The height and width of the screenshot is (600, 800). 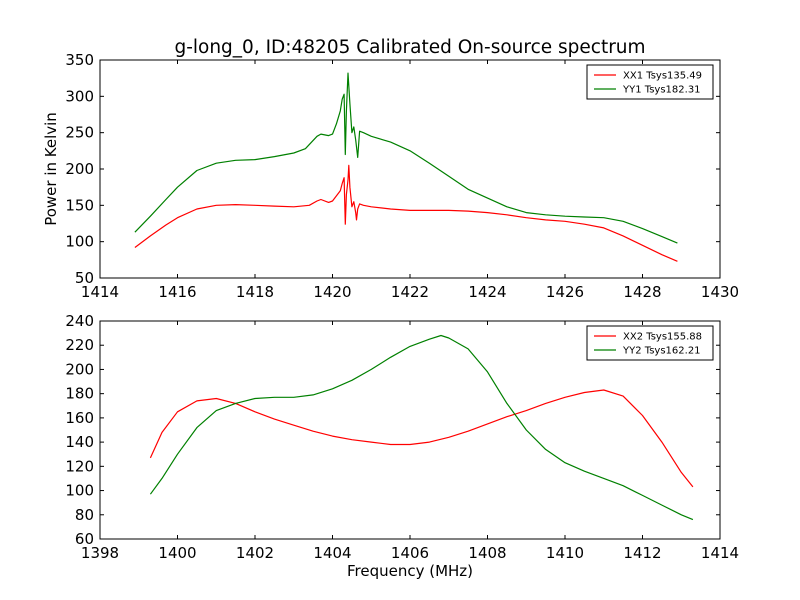 I want to click on y-tick-label: 250, so click(x=79, y=133).